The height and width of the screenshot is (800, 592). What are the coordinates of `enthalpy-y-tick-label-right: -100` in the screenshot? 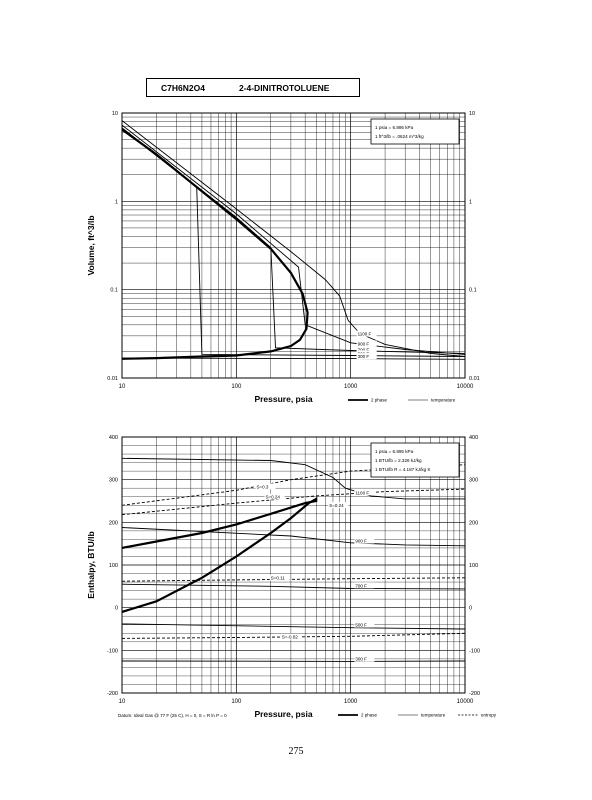 It's located at (474, 651).